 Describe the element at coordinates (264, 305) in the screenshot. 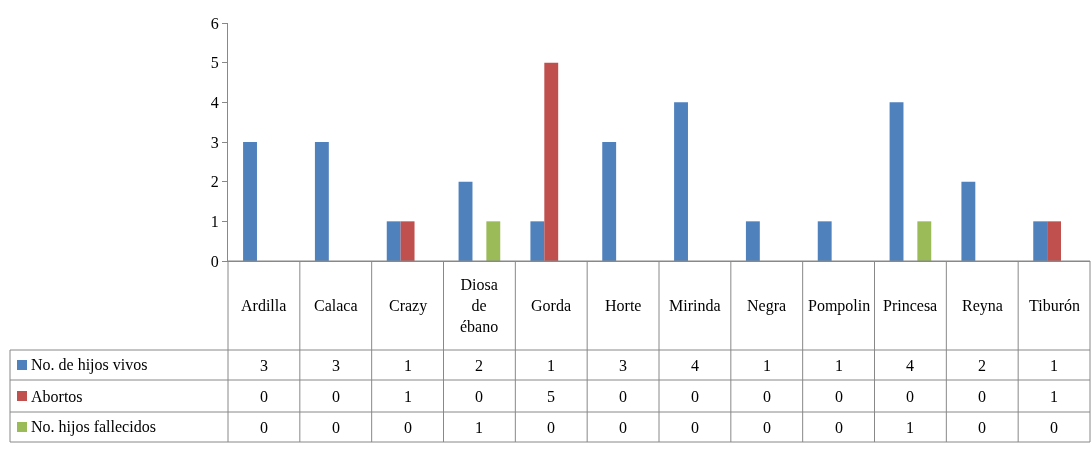

I see `x-tick-label: Ardilla` at that location.